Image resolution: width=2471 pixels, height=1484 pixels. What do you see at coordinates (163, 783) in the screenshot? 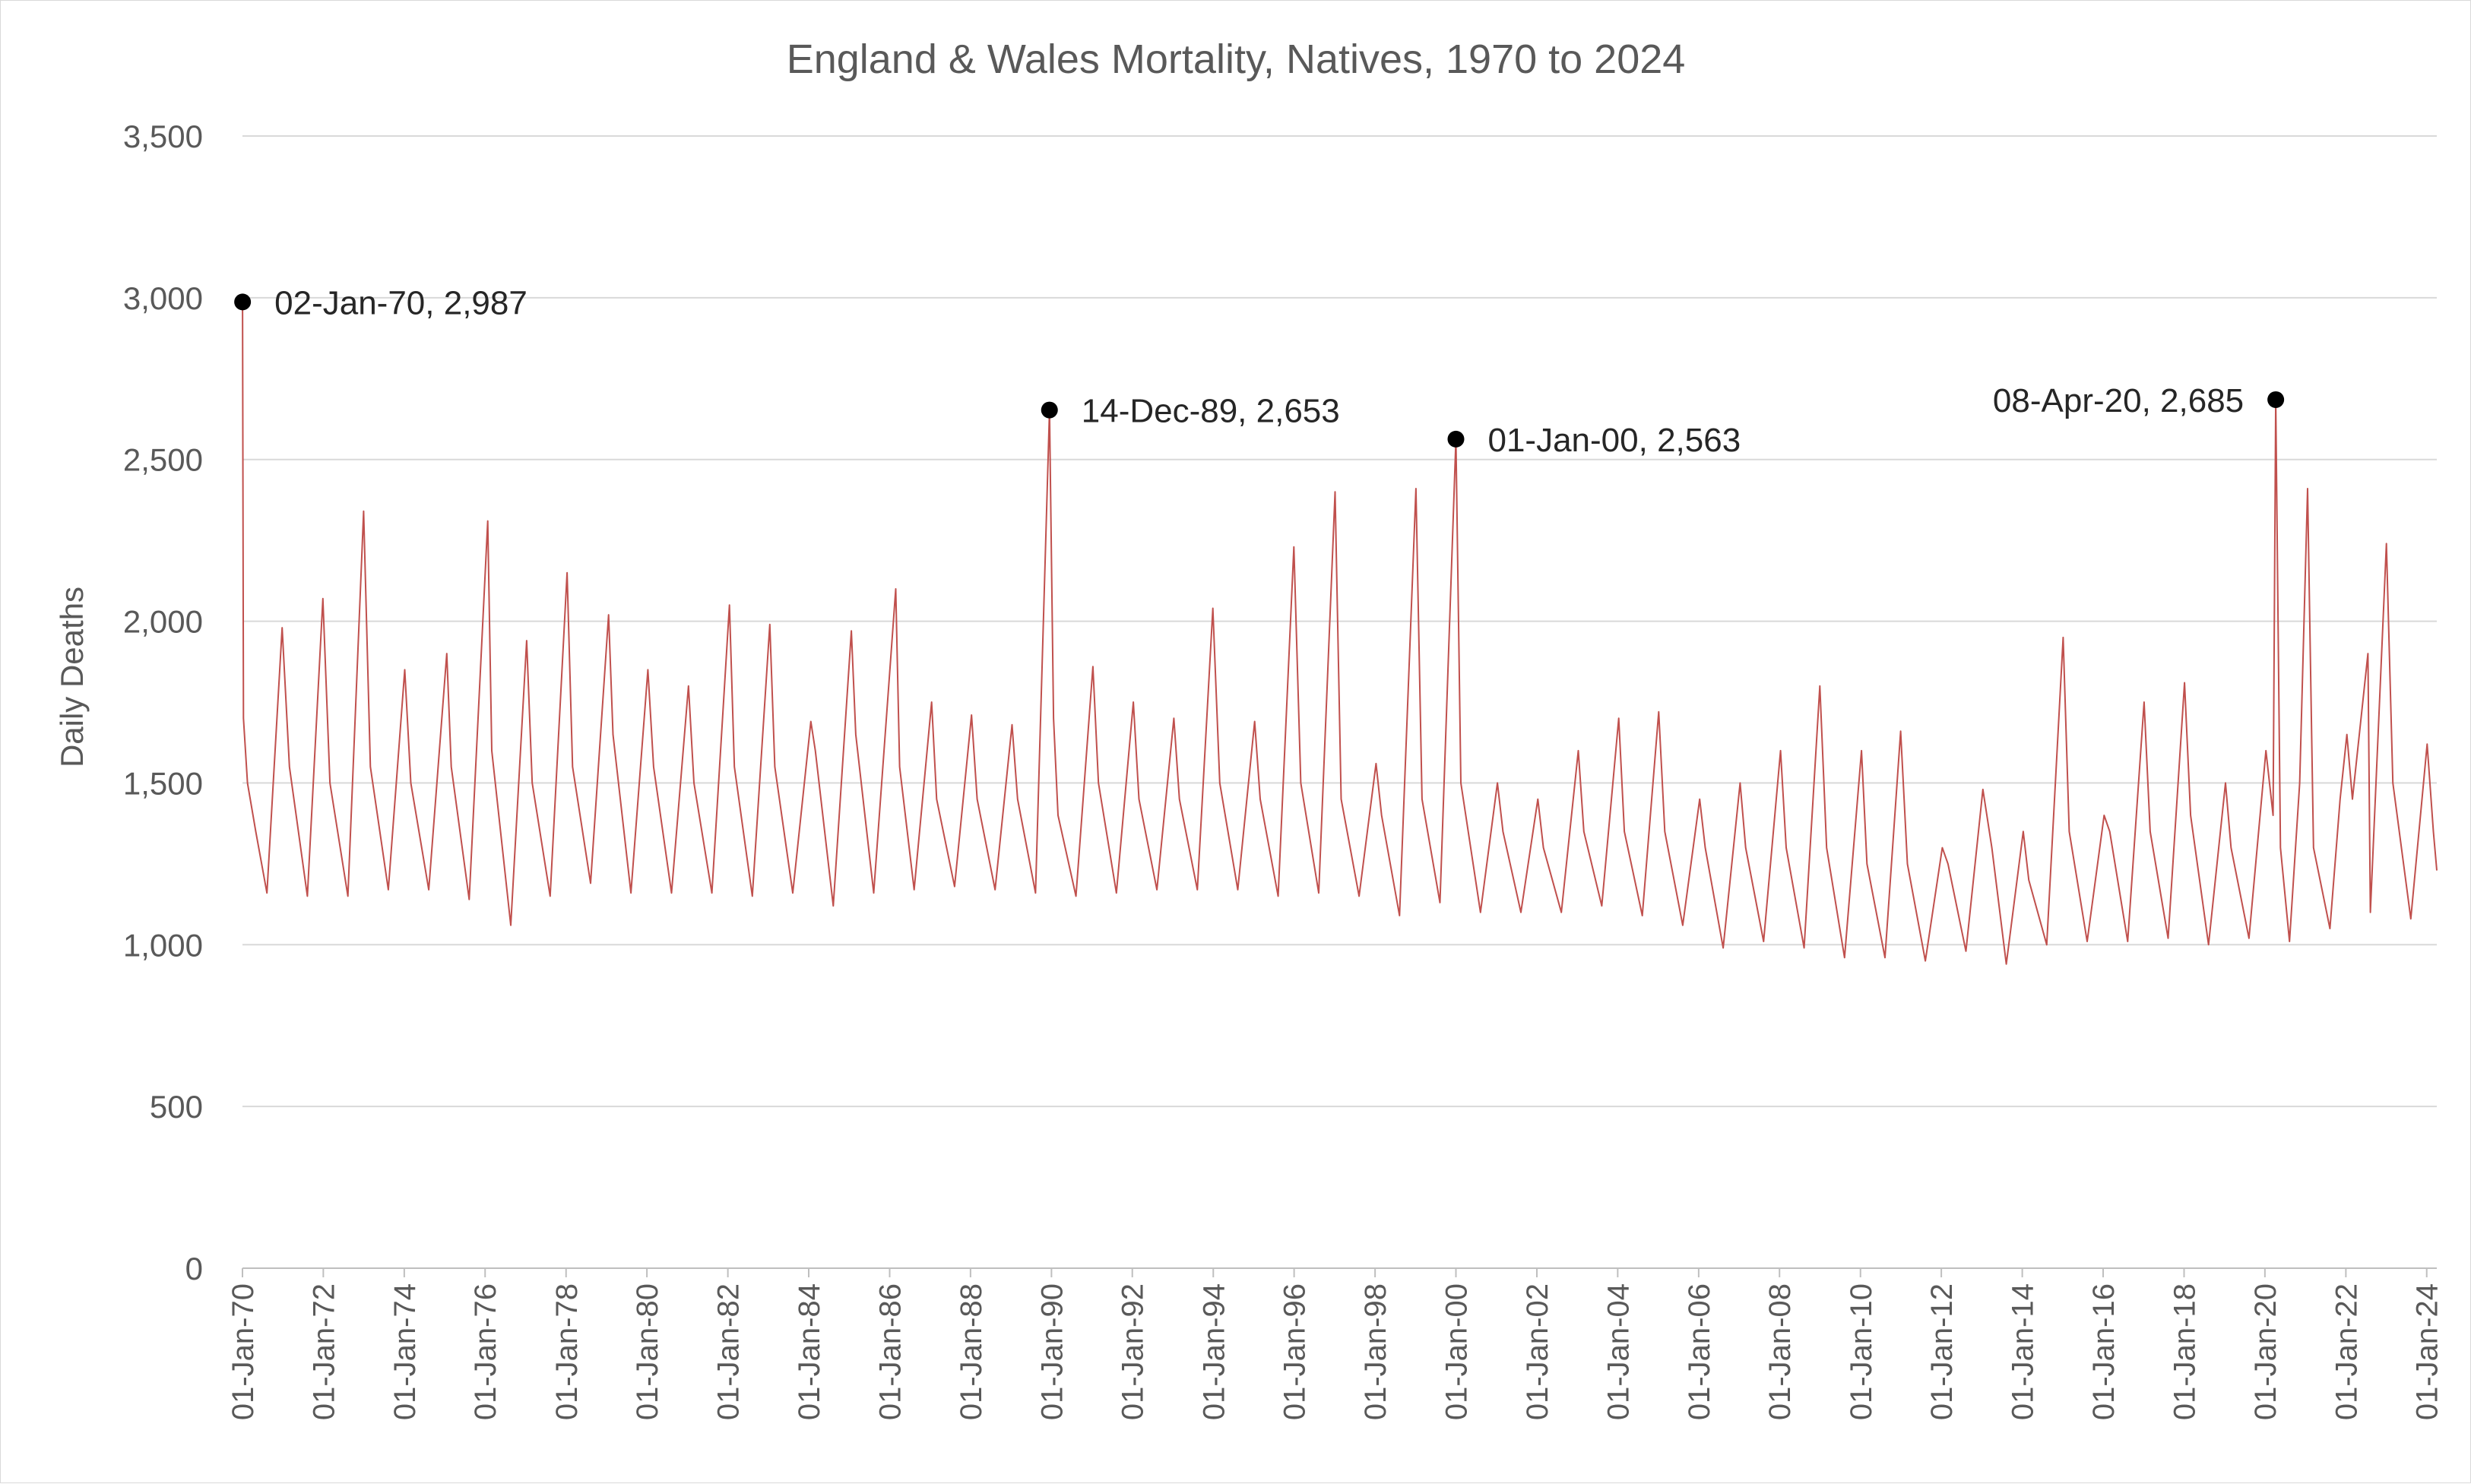
I see `y-tick-label: 1,500` at bounding box center [163, 783].